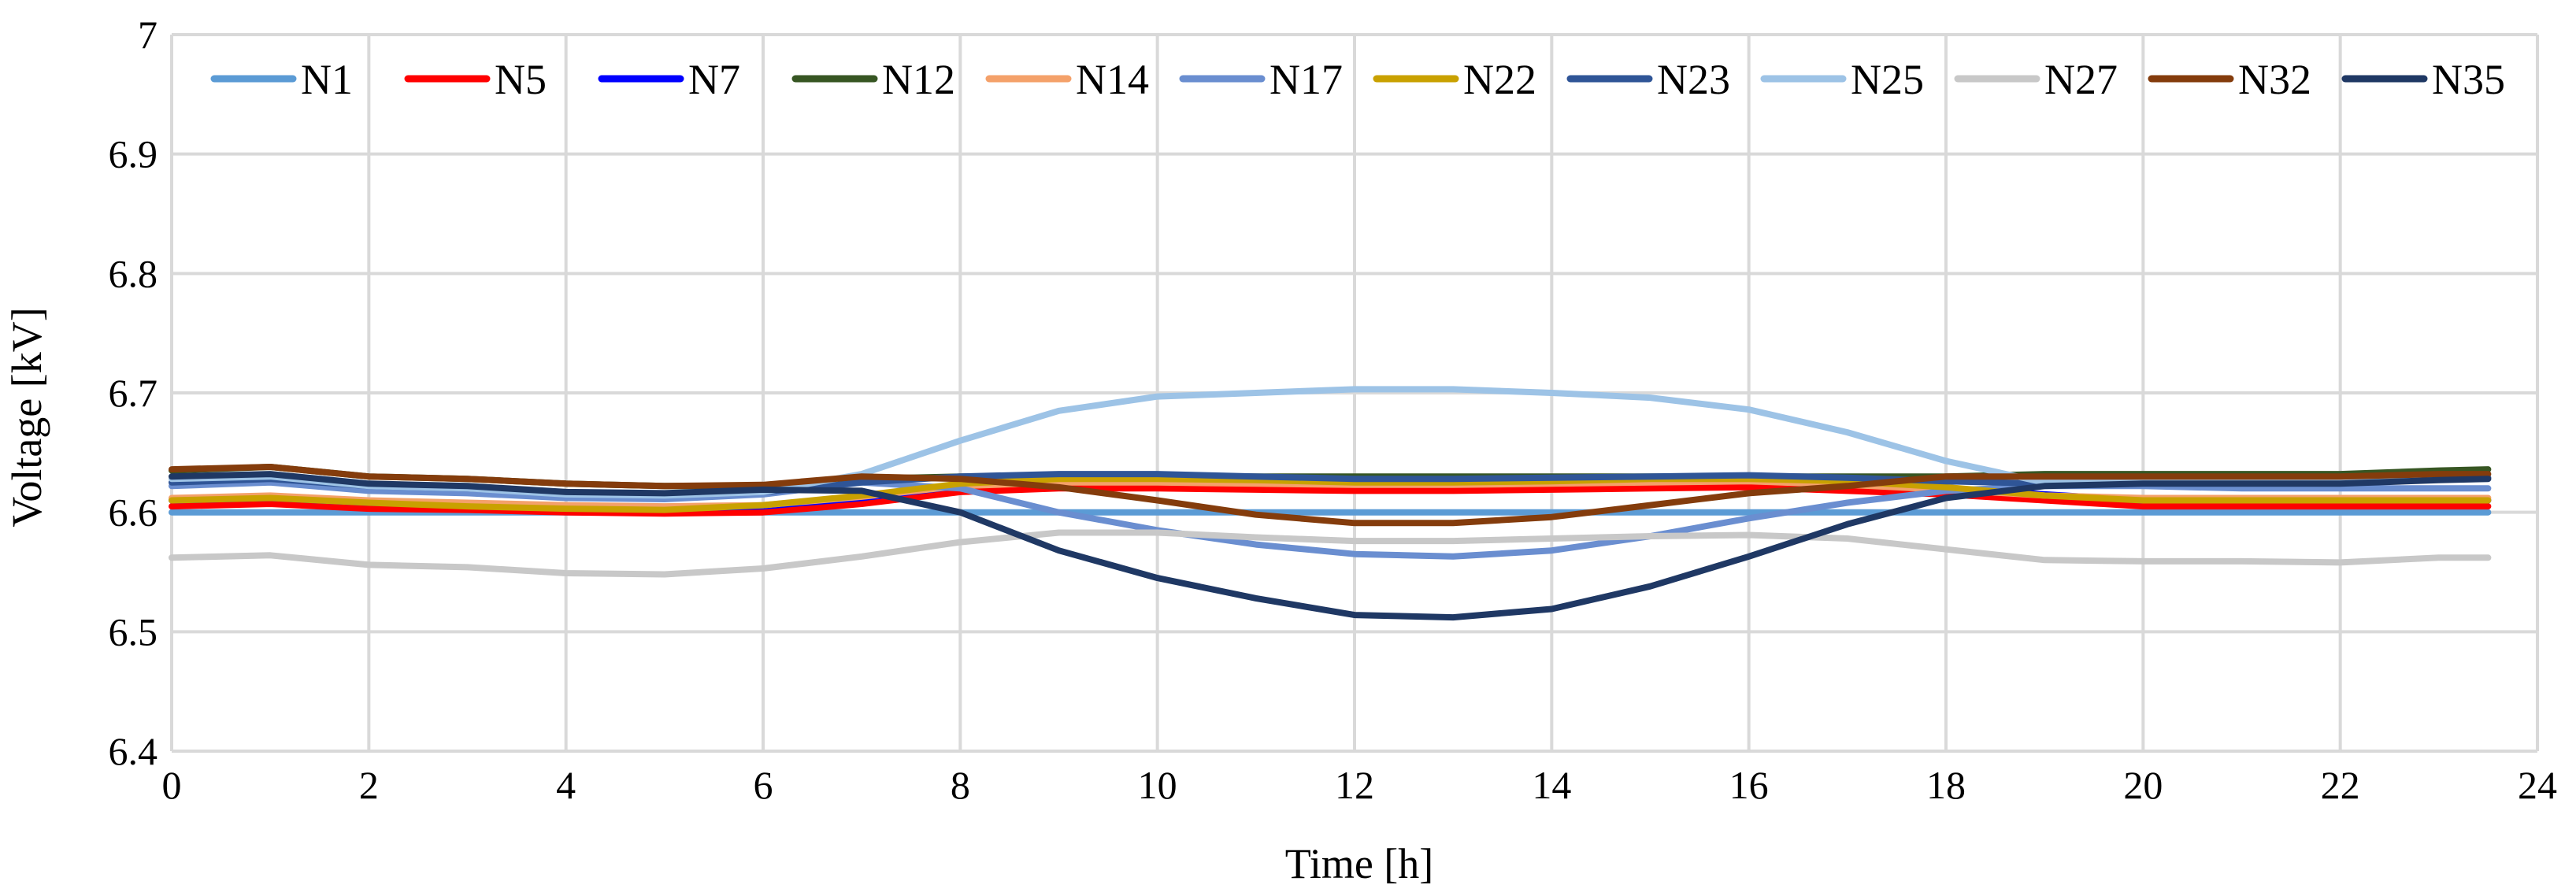 This screenshot has height=896, width=2576. I want to click on legend-item-n1: N1, so click(281, 79).